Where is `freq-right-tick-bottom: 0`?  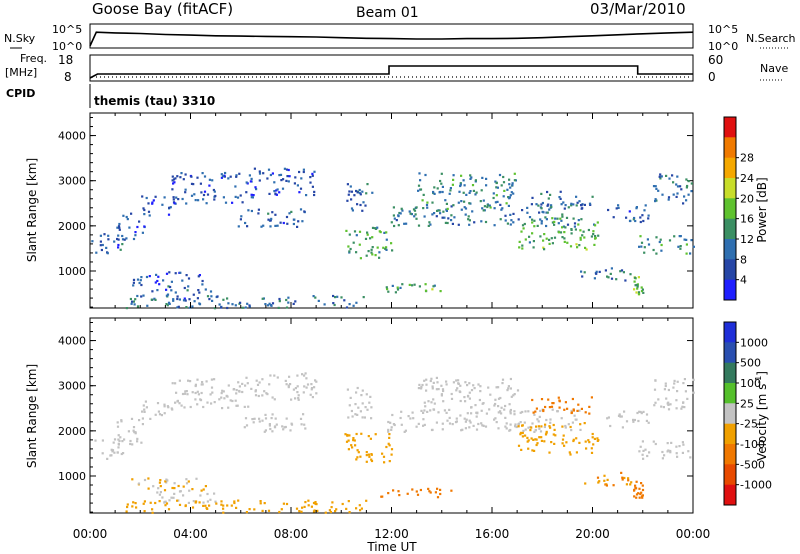 freq-right-tick-bottom: 0 is located at coordinates (712, 77).